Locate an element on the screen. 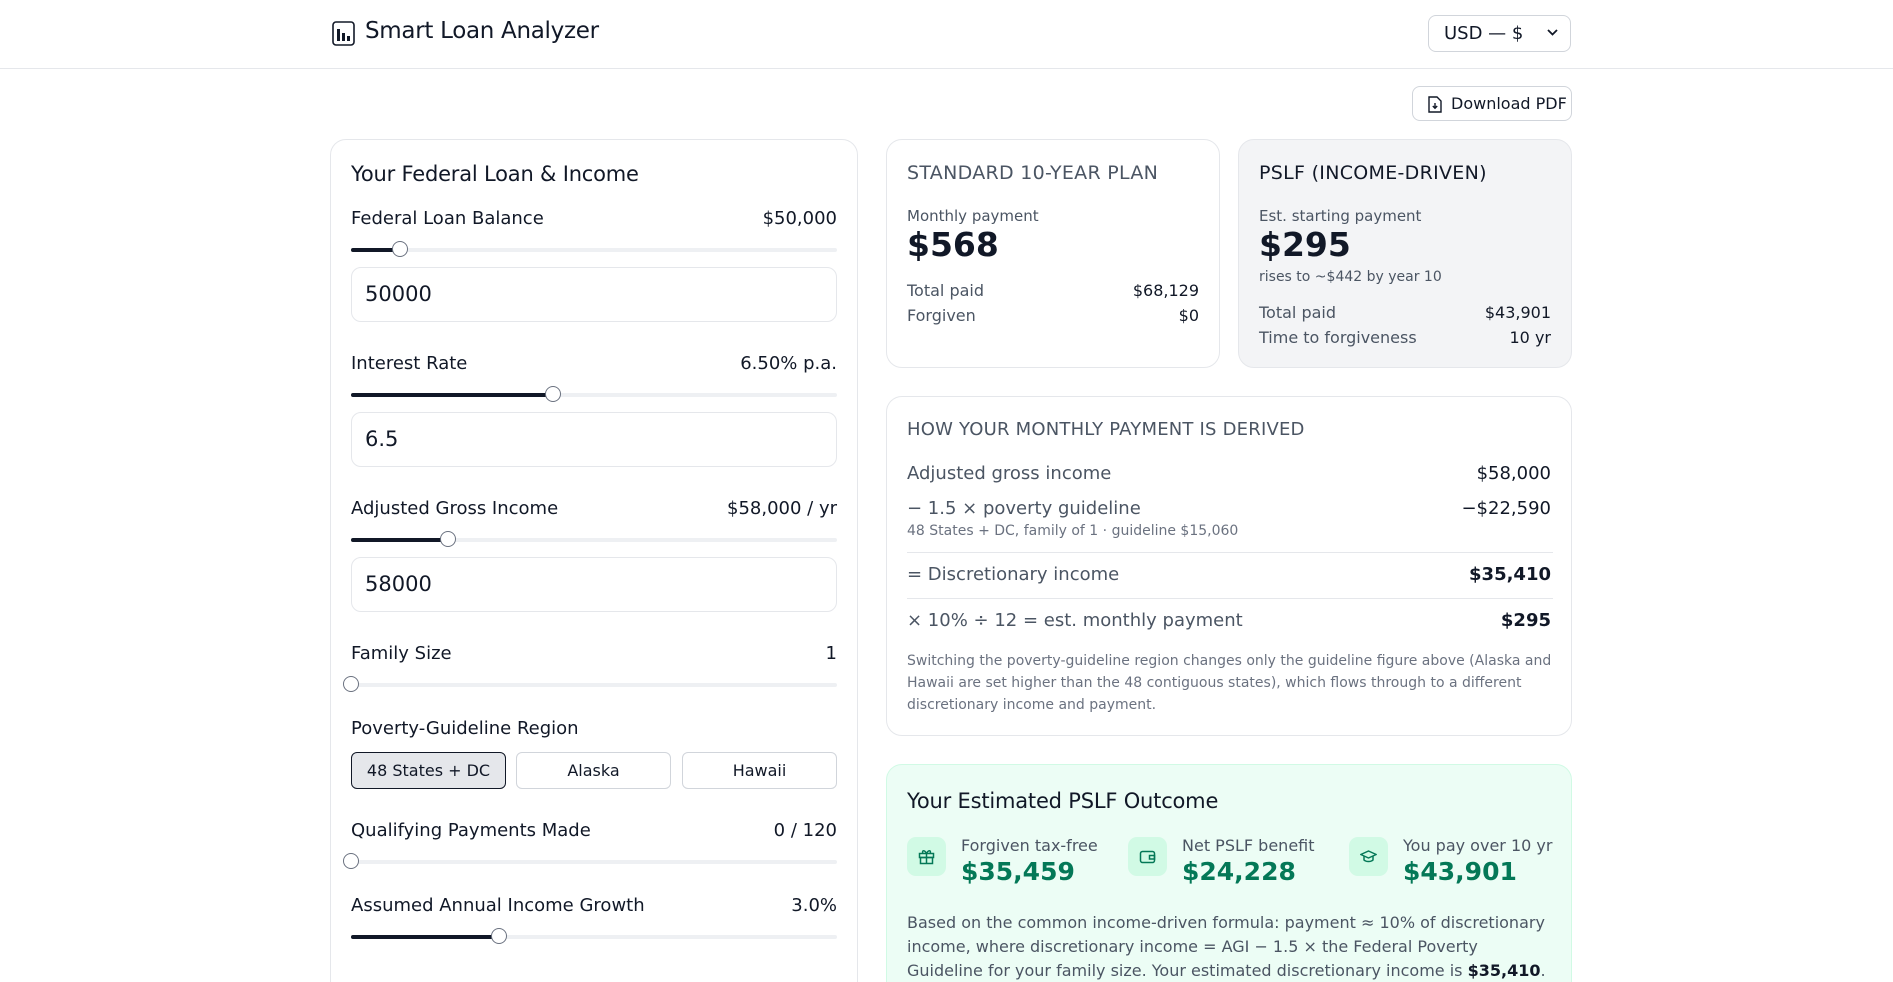  currency-select: USD — $ is located at coordinates (1499, 33).